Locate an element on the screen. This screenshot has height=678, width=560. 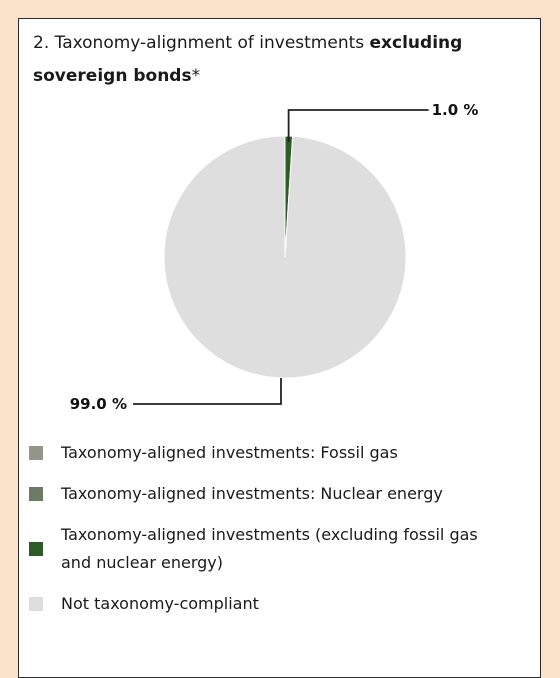
legend-item-not-compliant: Not taxonomy-compliant is located at coordinates (279, 604).